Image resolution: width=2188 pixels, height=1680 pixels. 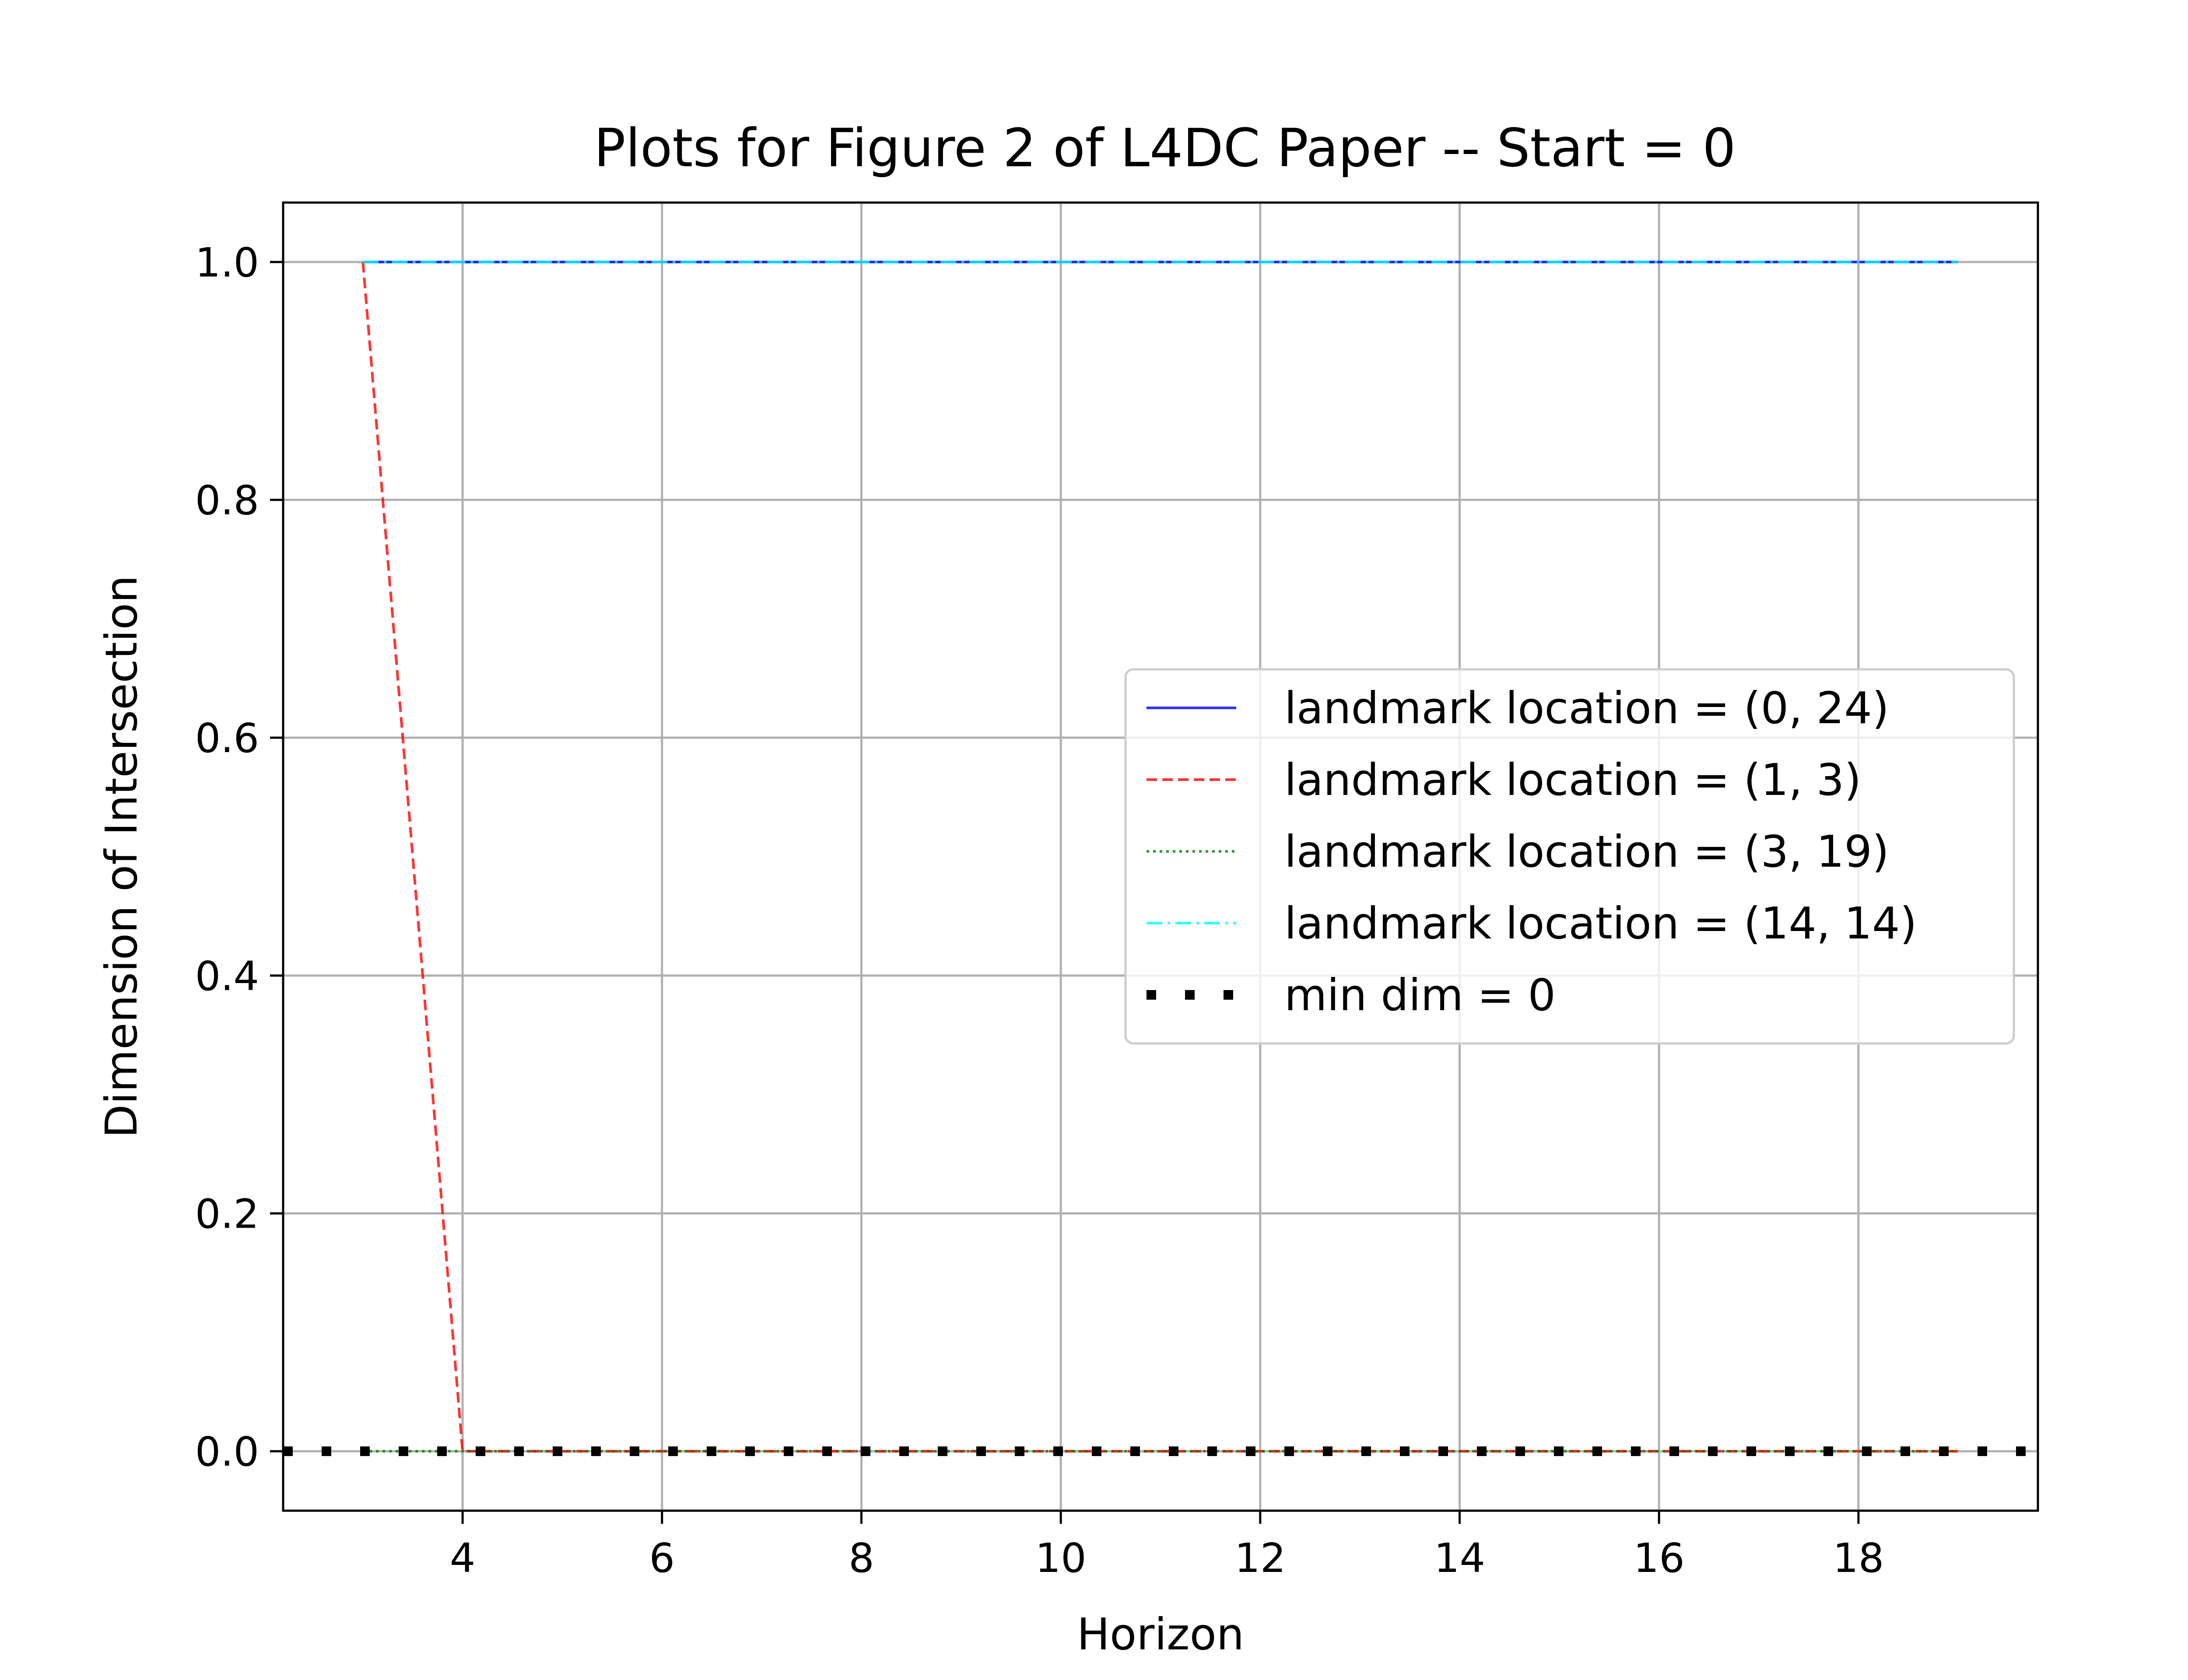 What do you see at coordinates (862, 1558) in the screenshot?
I see `x-tick-label: 8` at bounding box center [862, 1558].